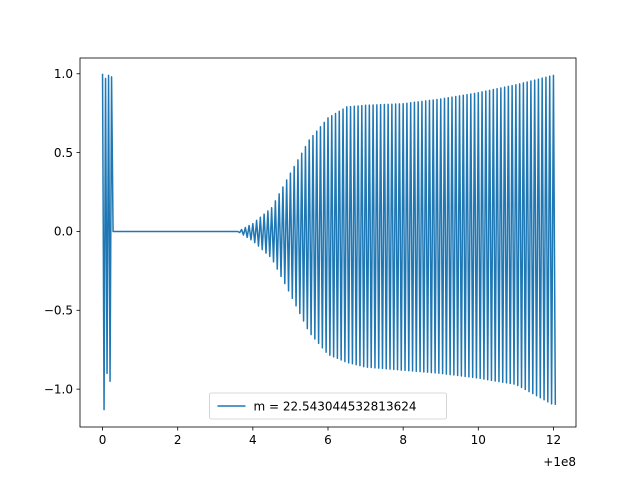 This screenshot has width=640, height=480. I want to click on x-tick-label: 12, so click(553, 440).